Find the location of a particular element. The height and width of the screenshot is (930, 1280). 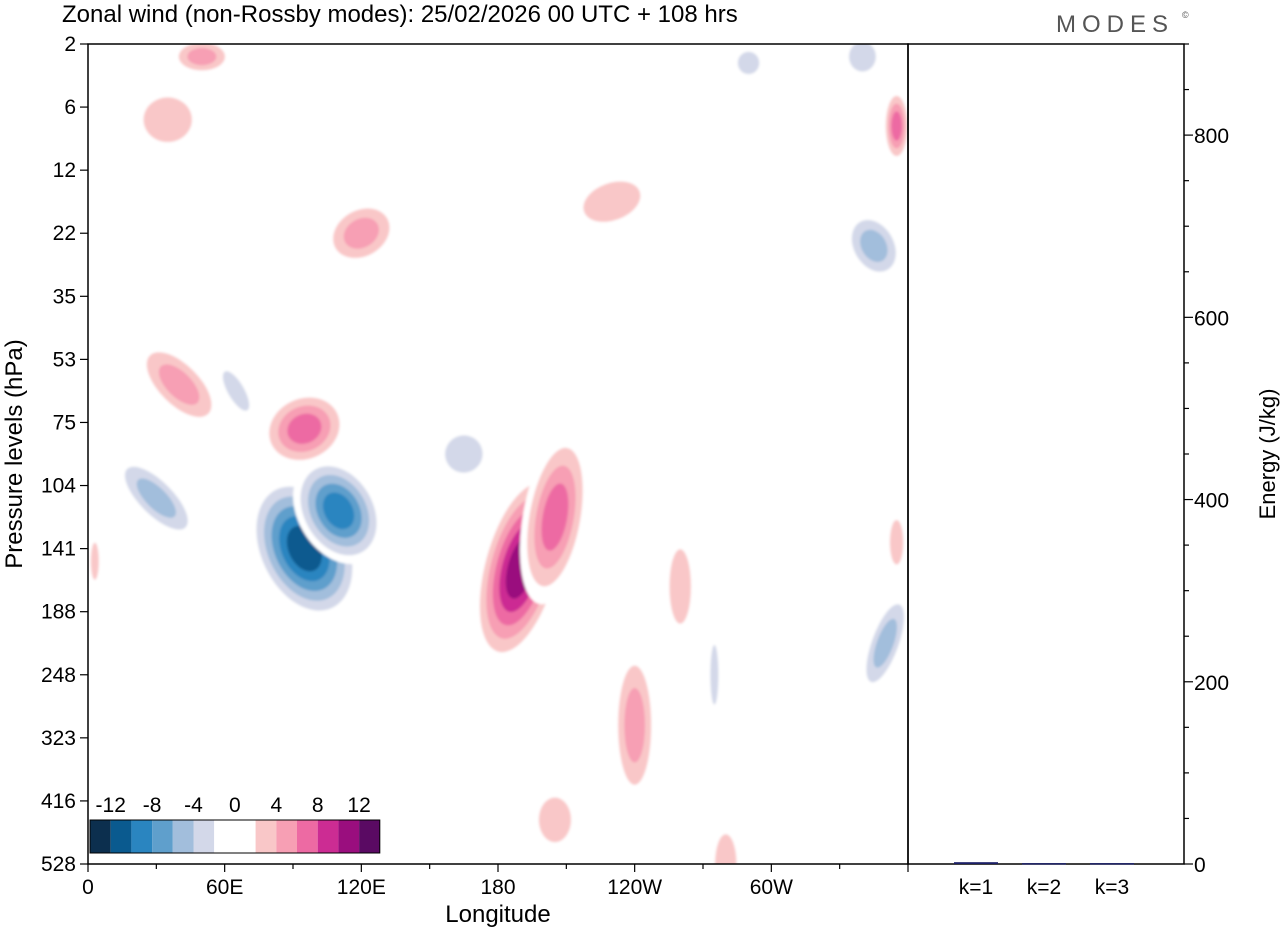

y-tick-label: 12 is located at coordinates (64, 170).